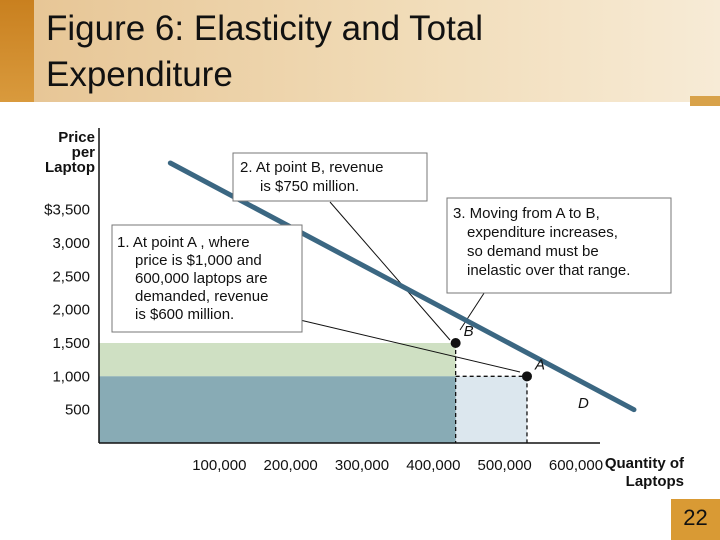 The image size is (720, 540). What do you see at coordinates (362, 465) in the screenshot?
I see `x-tick-label: 300,000` at bounding box center [362, 465].